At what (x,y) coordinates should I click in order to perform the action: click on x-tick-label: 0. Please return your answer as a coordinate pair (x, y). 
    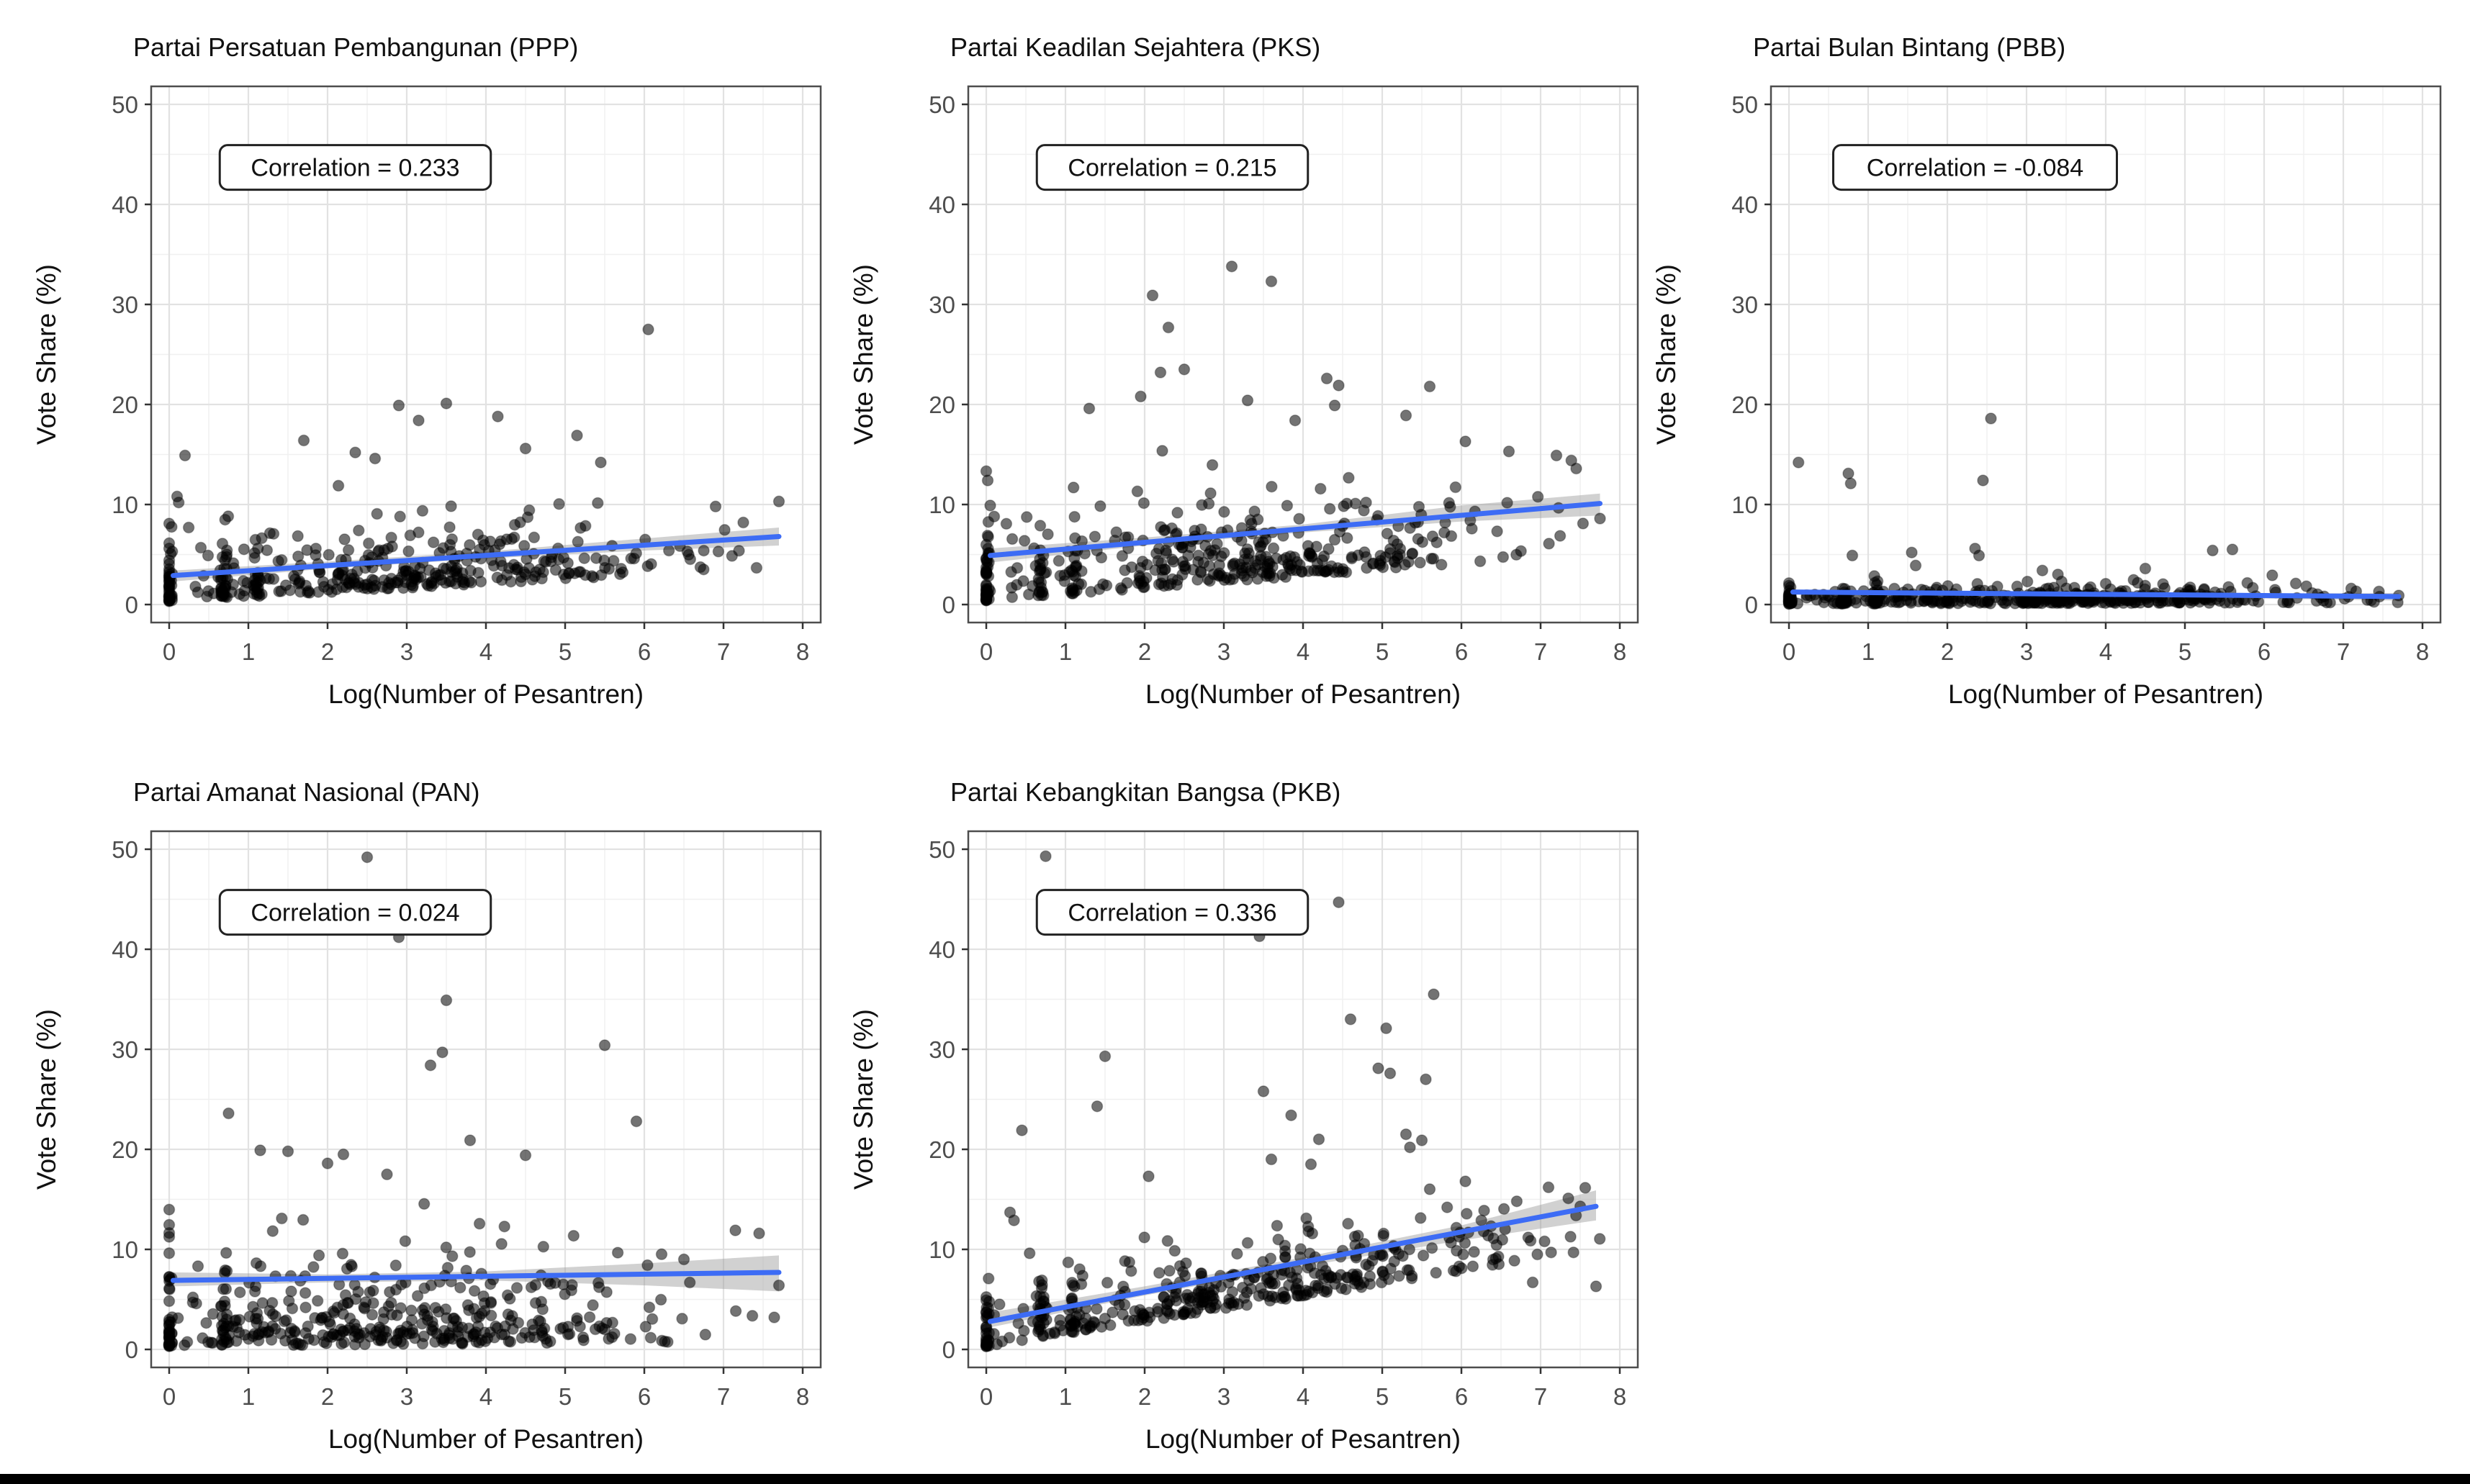
    Looking at the image, I should click on (1788, 651).